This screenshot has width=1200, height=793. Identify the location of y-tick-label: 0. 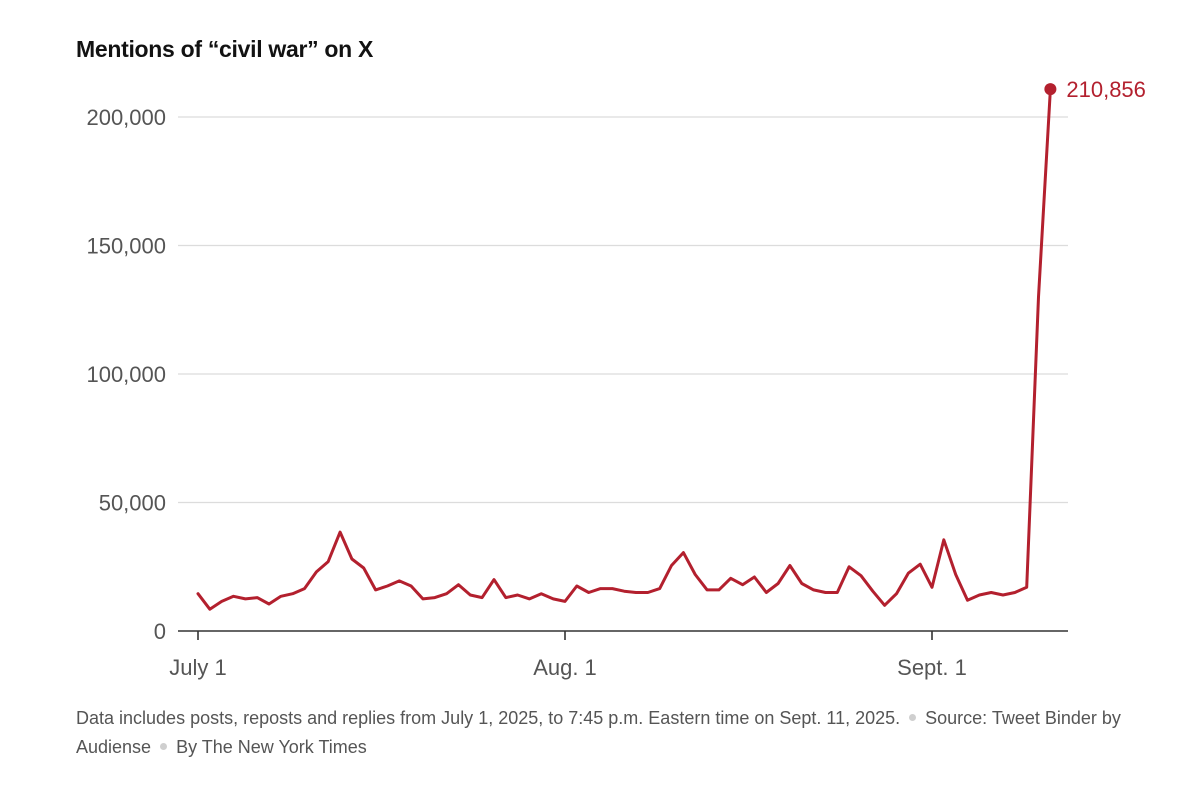
(160, 631).